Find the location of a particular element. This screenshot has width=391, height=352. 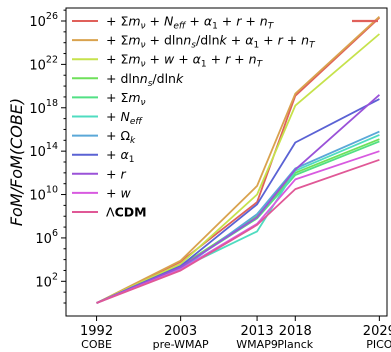

y-axis-label: FoM/FoM(COBE) is located at coordinates (16, 162).